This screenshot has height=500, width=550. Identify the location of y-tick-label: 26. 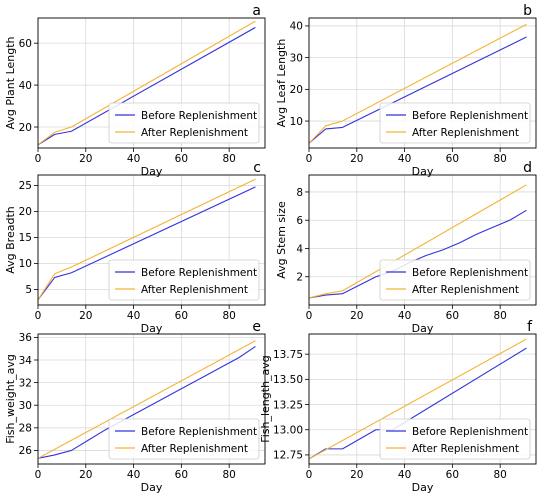
(26, 451).